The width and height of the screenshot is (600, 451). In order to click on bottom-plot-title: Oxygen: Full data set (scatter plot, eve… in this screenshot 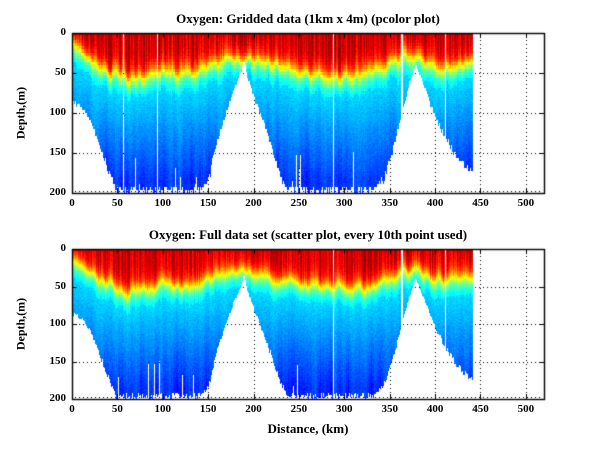, I will do `click(308, 234)`.